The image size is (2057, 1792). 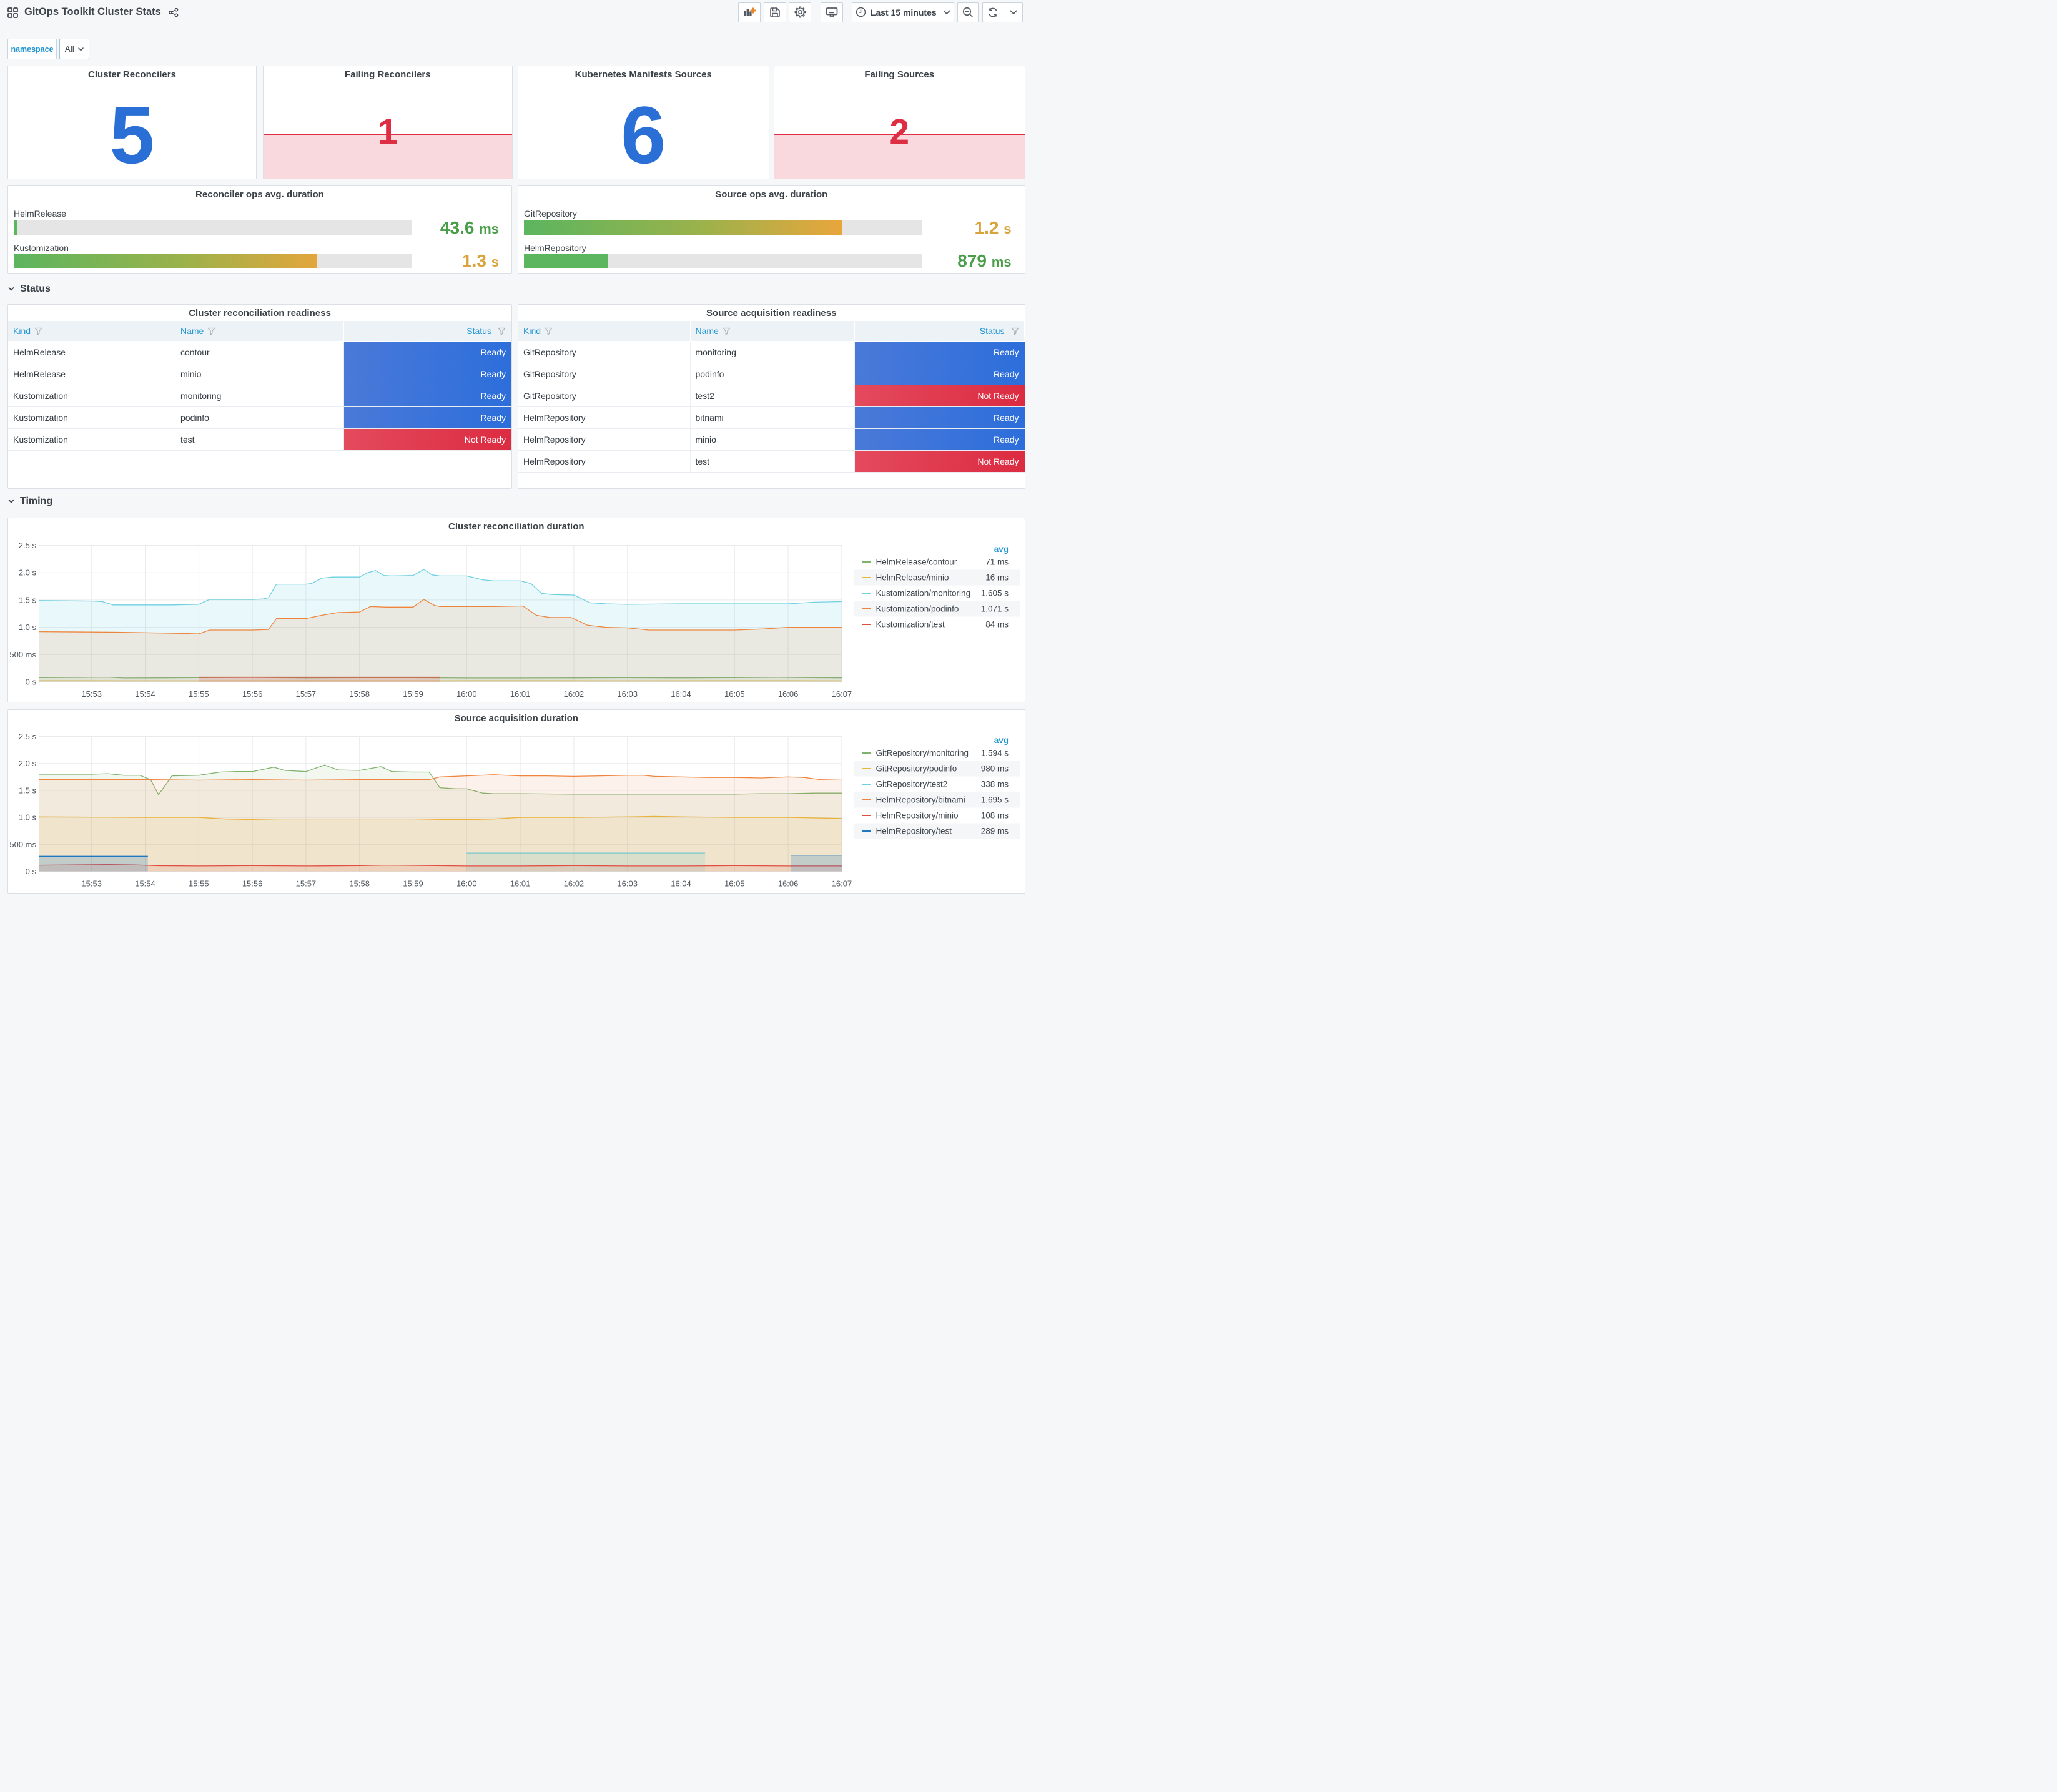 What do you see at coordinates (917, 609) in the screenshot?
I see `svg-text: Kustomization/podinfo` at bounding box center [917, 609].